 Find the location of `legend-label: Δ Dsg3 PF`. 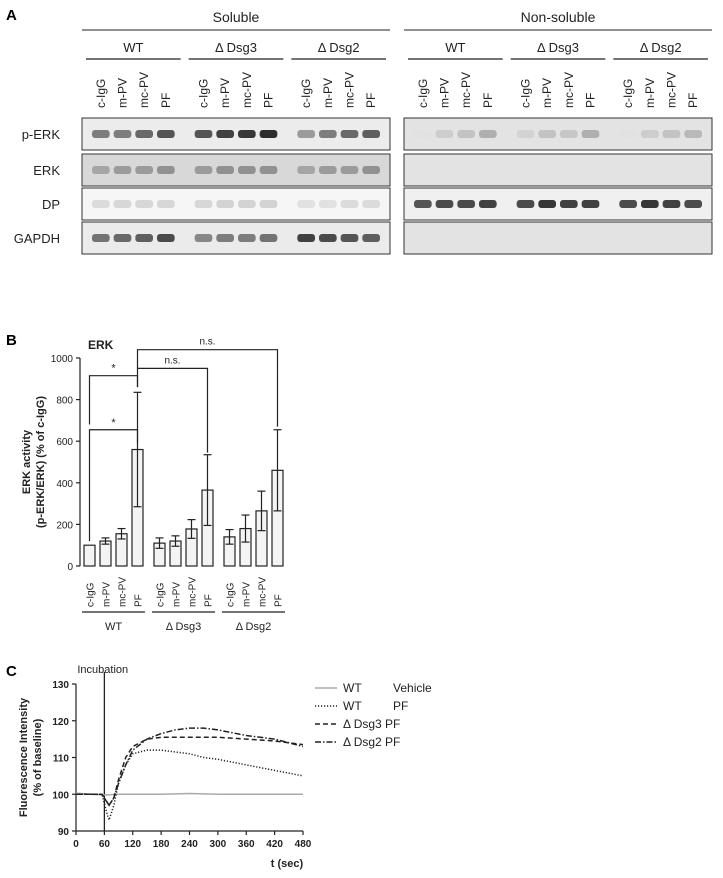

legend-label: Δ Dsg3 PF is located at coordinates (371, 724).